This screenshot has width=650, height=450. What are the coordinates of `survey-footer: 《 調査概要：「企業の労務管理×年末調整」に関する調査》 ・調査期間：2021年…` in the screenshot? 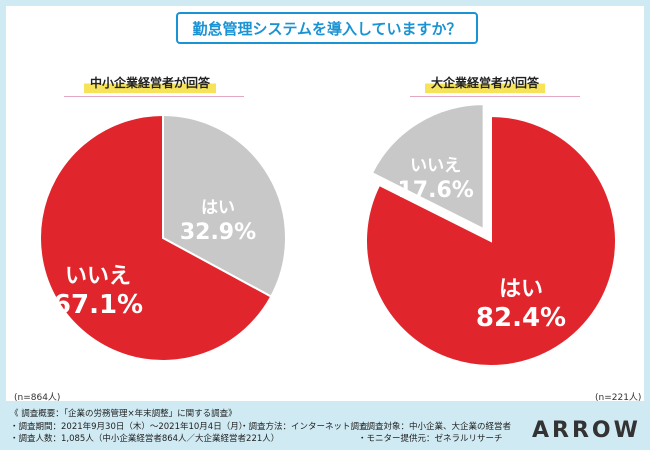 It's located at (270, 427).